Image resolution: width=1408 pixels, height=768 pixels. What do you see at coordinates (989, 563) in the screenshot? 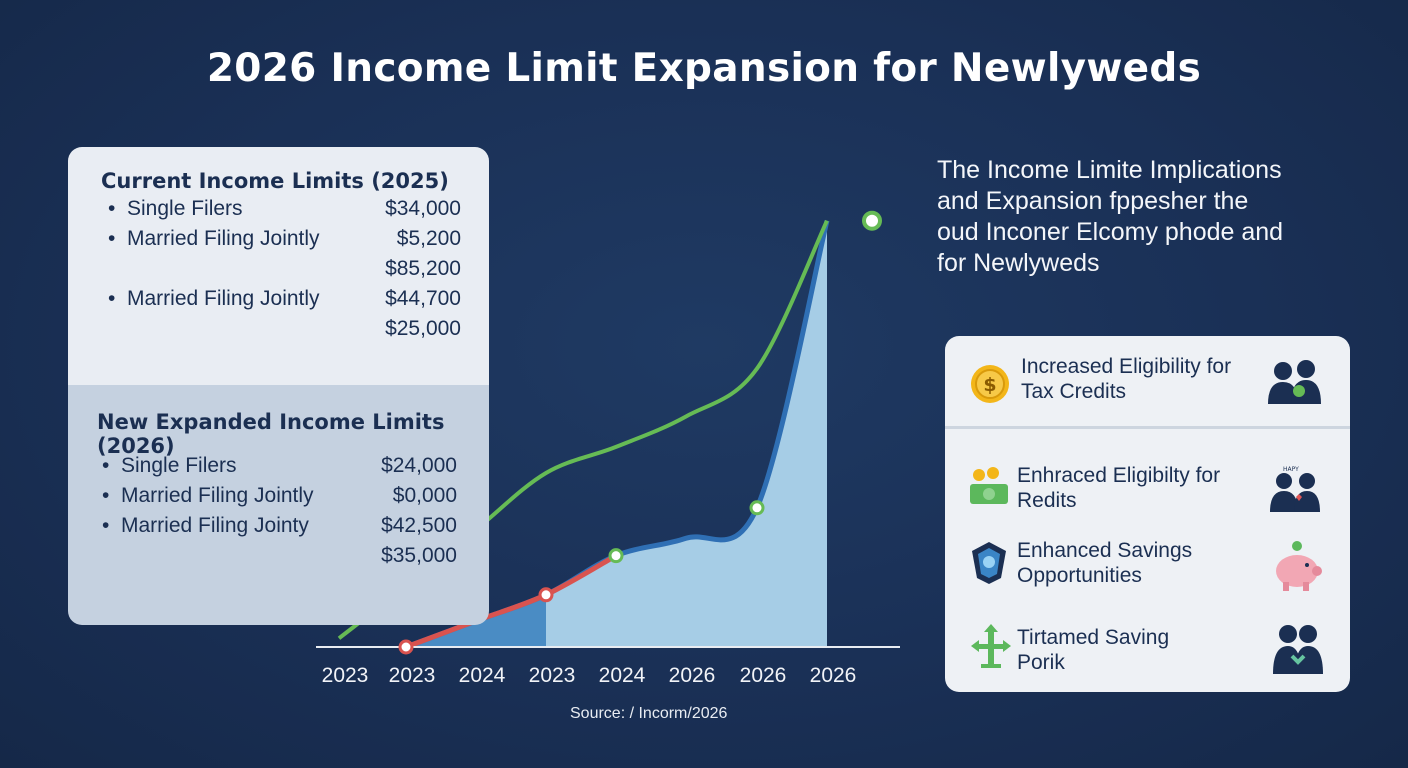
I see `shield-icon` at bounding box center [989, 563].